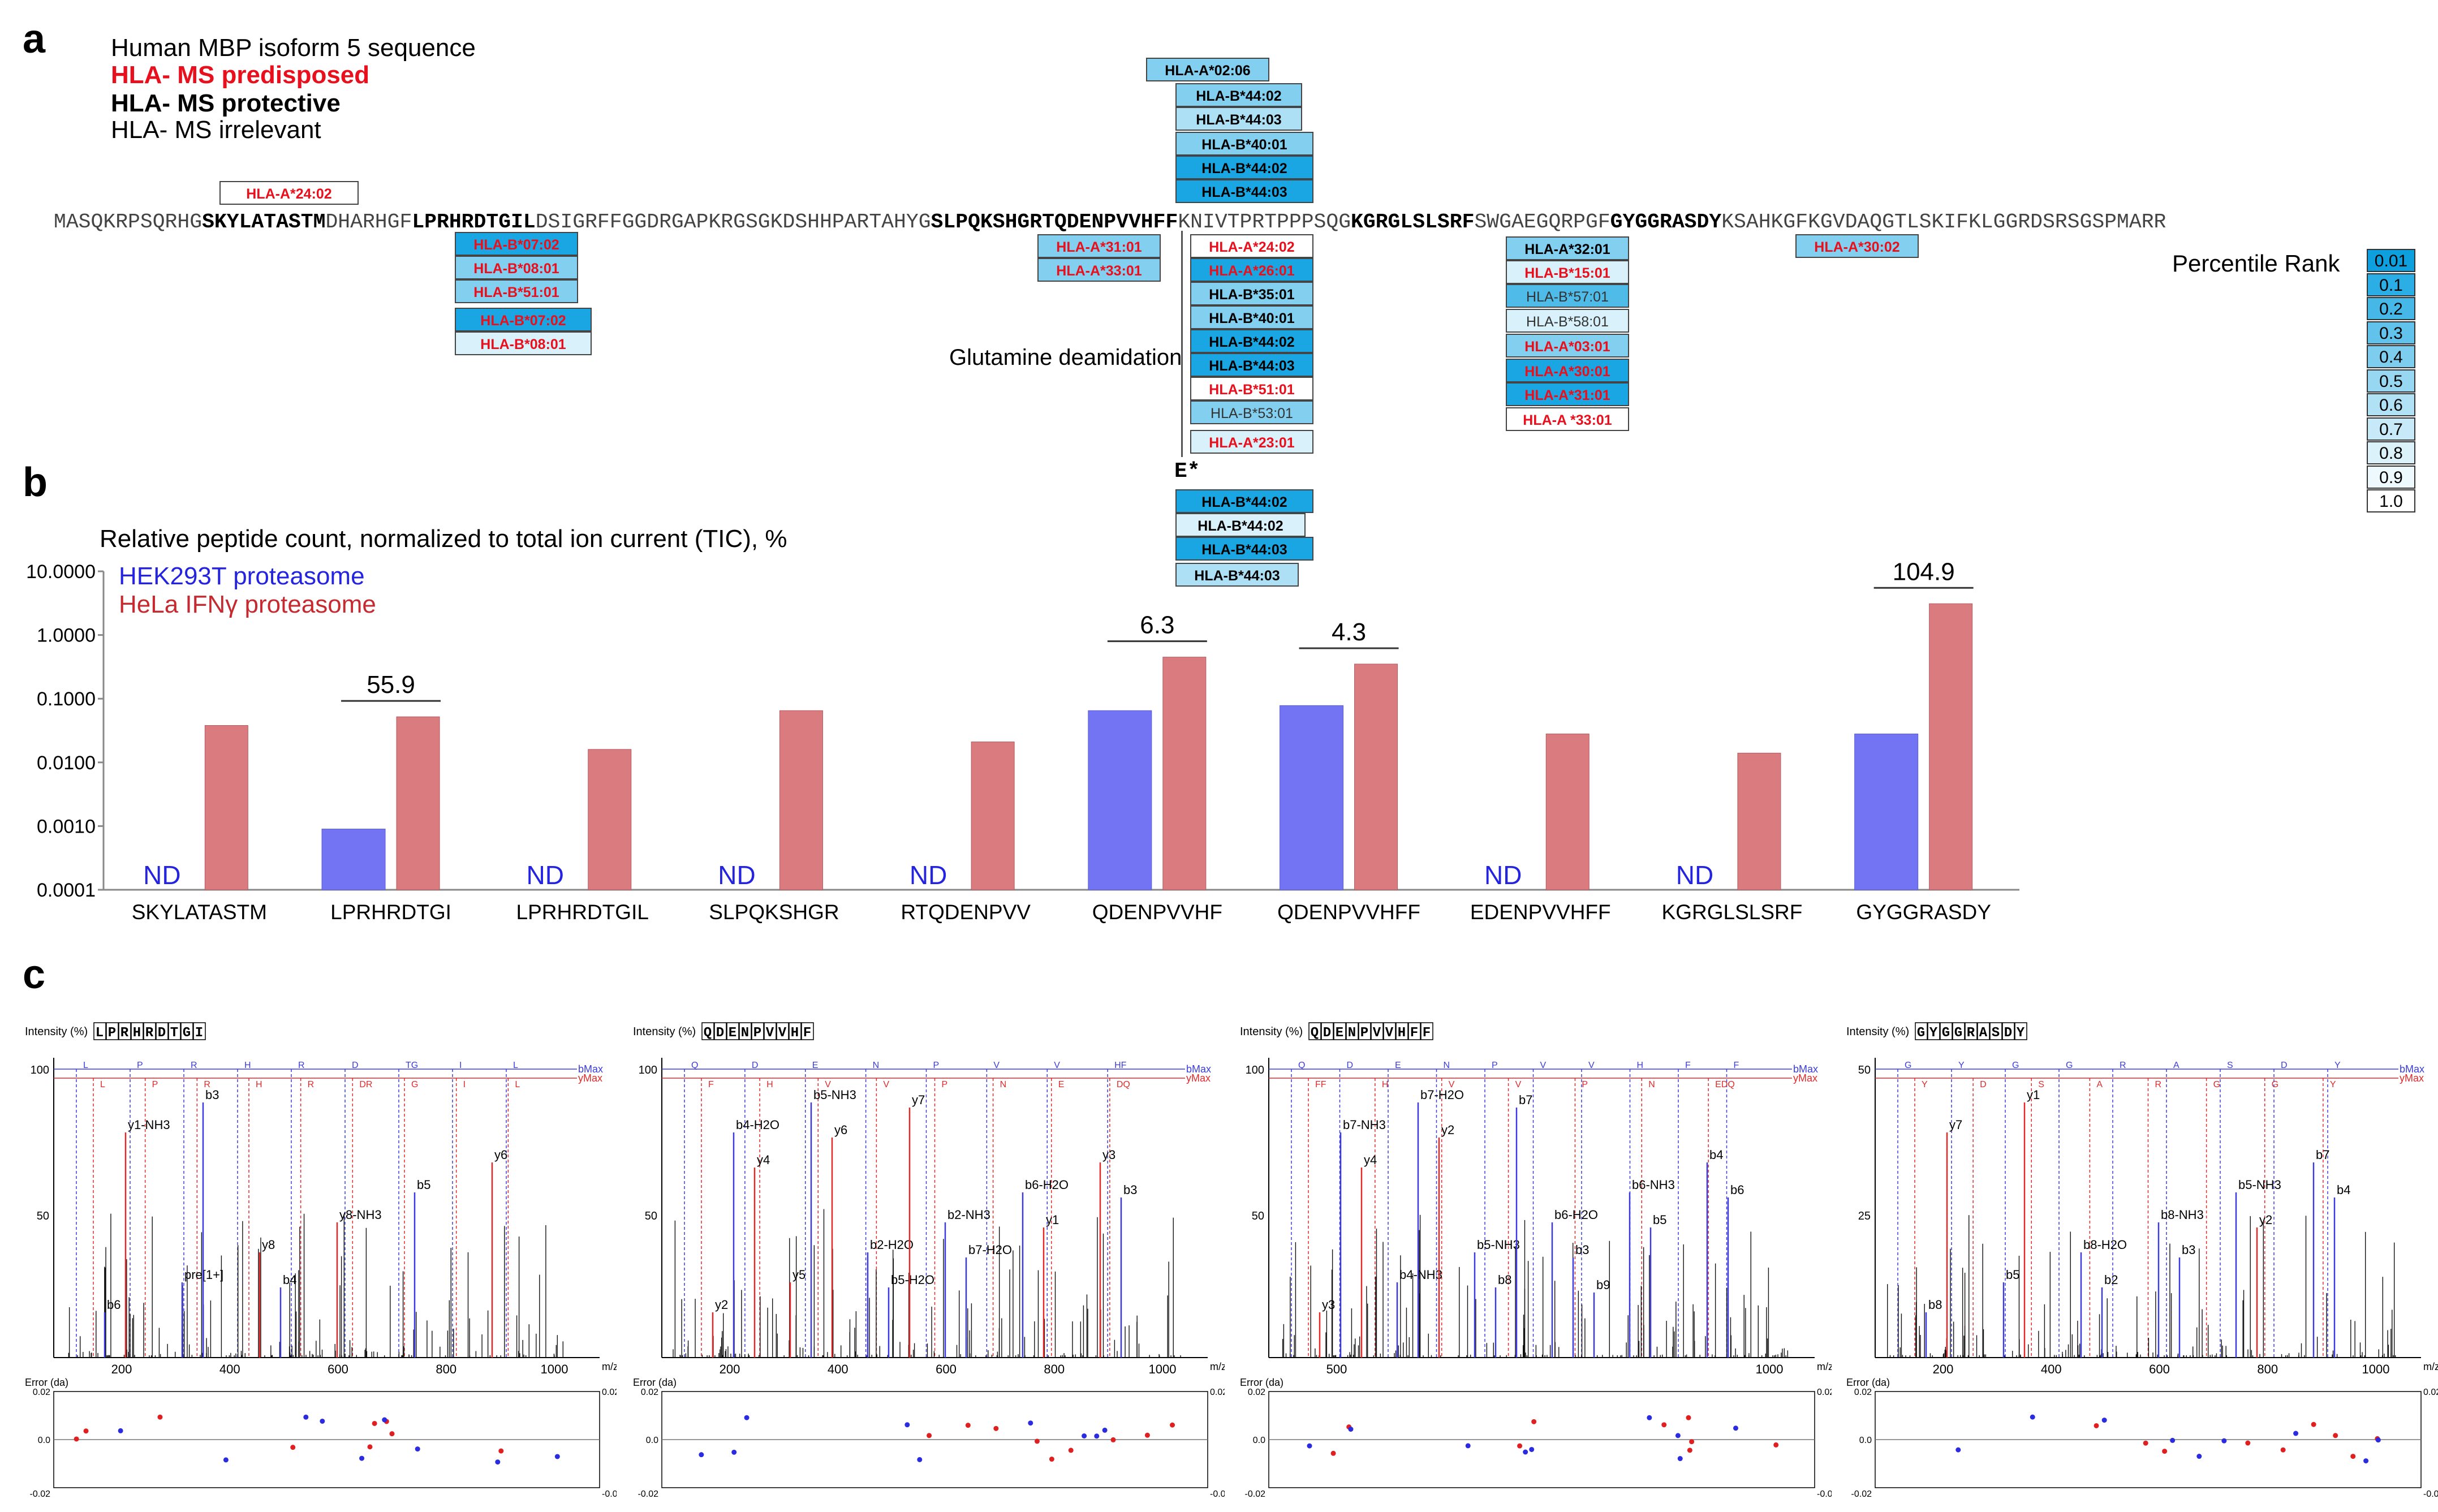  I want to click on category-label: SLPQKSHGR, so click(774, 912).